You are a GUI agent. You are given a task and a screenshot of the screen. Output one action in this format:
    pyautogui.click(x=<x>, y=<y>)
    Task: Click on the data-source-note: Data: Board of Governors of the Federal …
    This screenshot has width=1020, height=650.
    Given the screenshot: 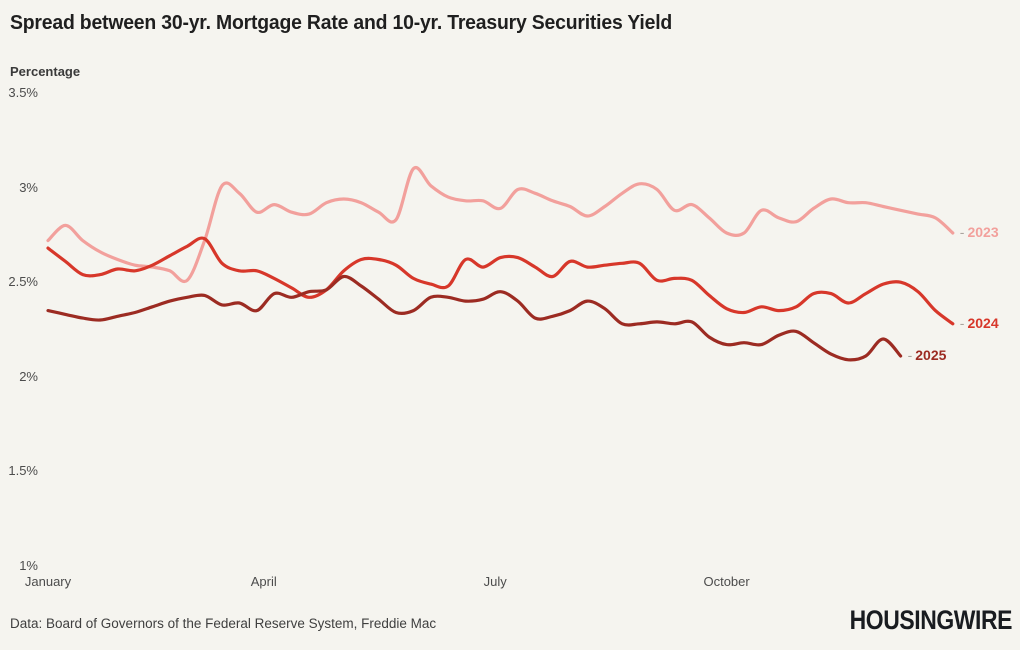 What is the action you would take?
    pyautogui.click(x=223, y=623)
    